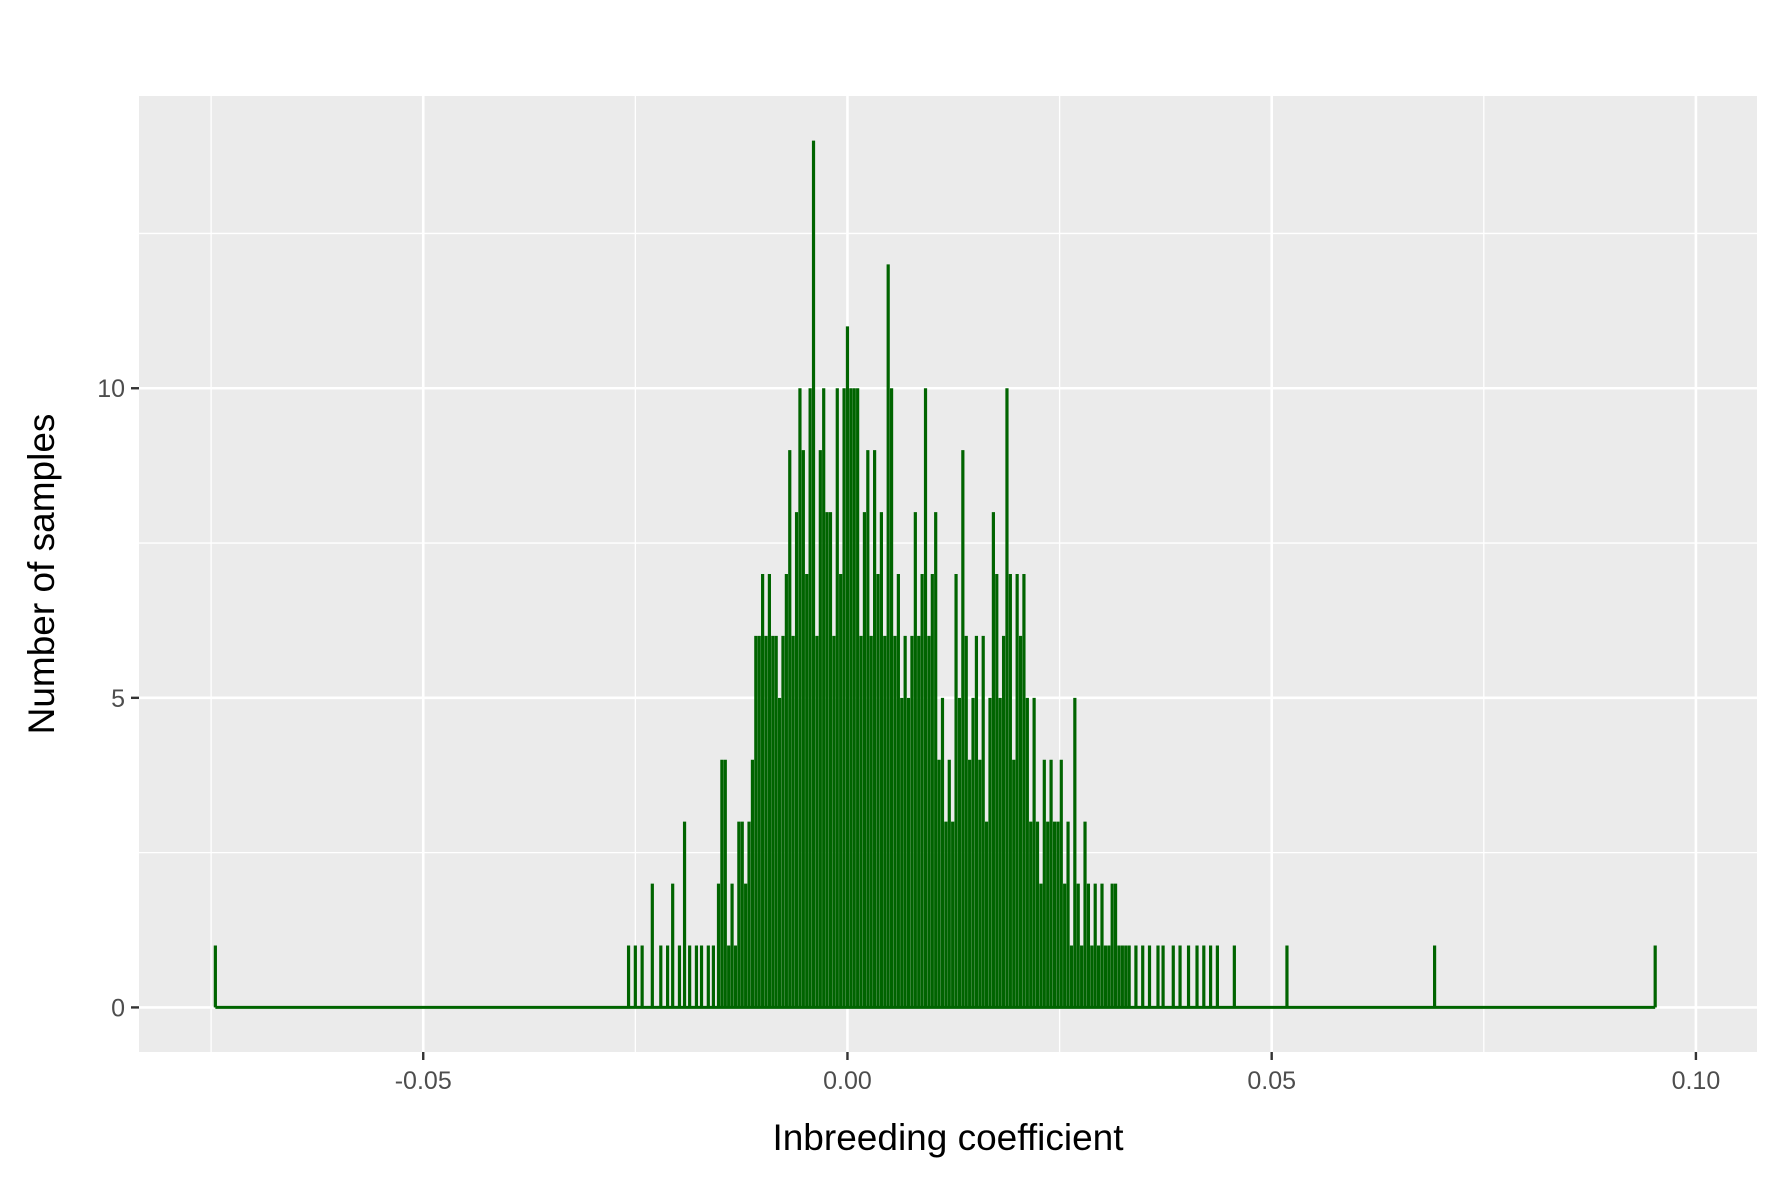  Describe the element at coordinates (118, 699) in the screenshot. I see `y-tick-label: 5` at that location.